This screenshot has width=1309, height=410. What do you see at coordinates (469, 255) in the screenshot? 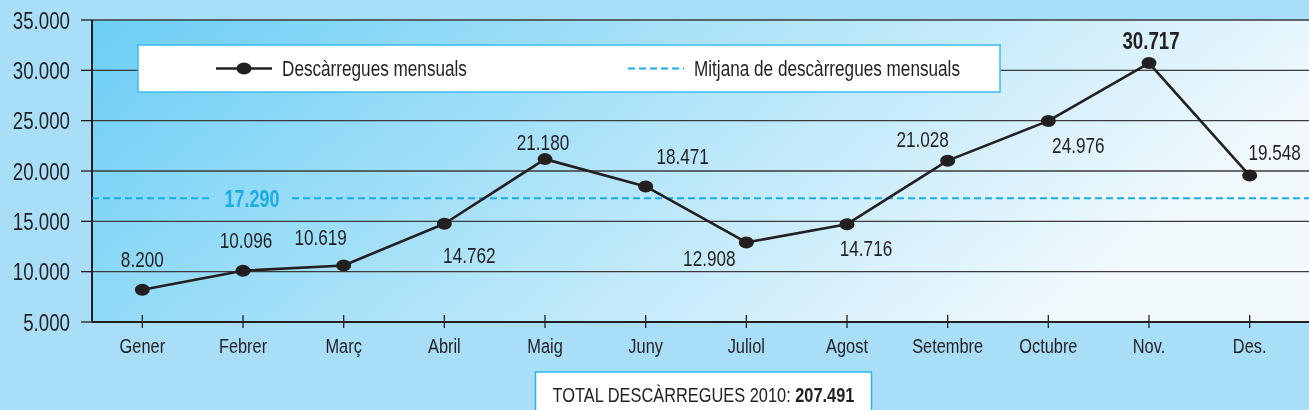
I see `data-label: 14.762` at bounding box center [469, 255].